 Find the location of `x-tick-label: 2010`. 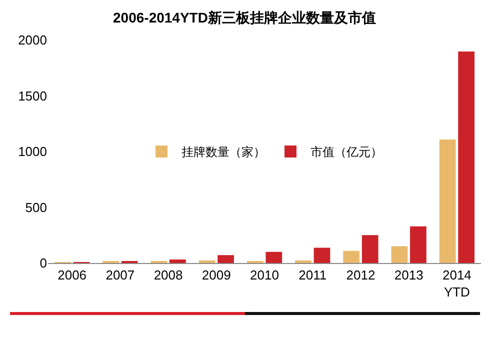

x-tick-label: 2010 is located at coordinates (264, 275).